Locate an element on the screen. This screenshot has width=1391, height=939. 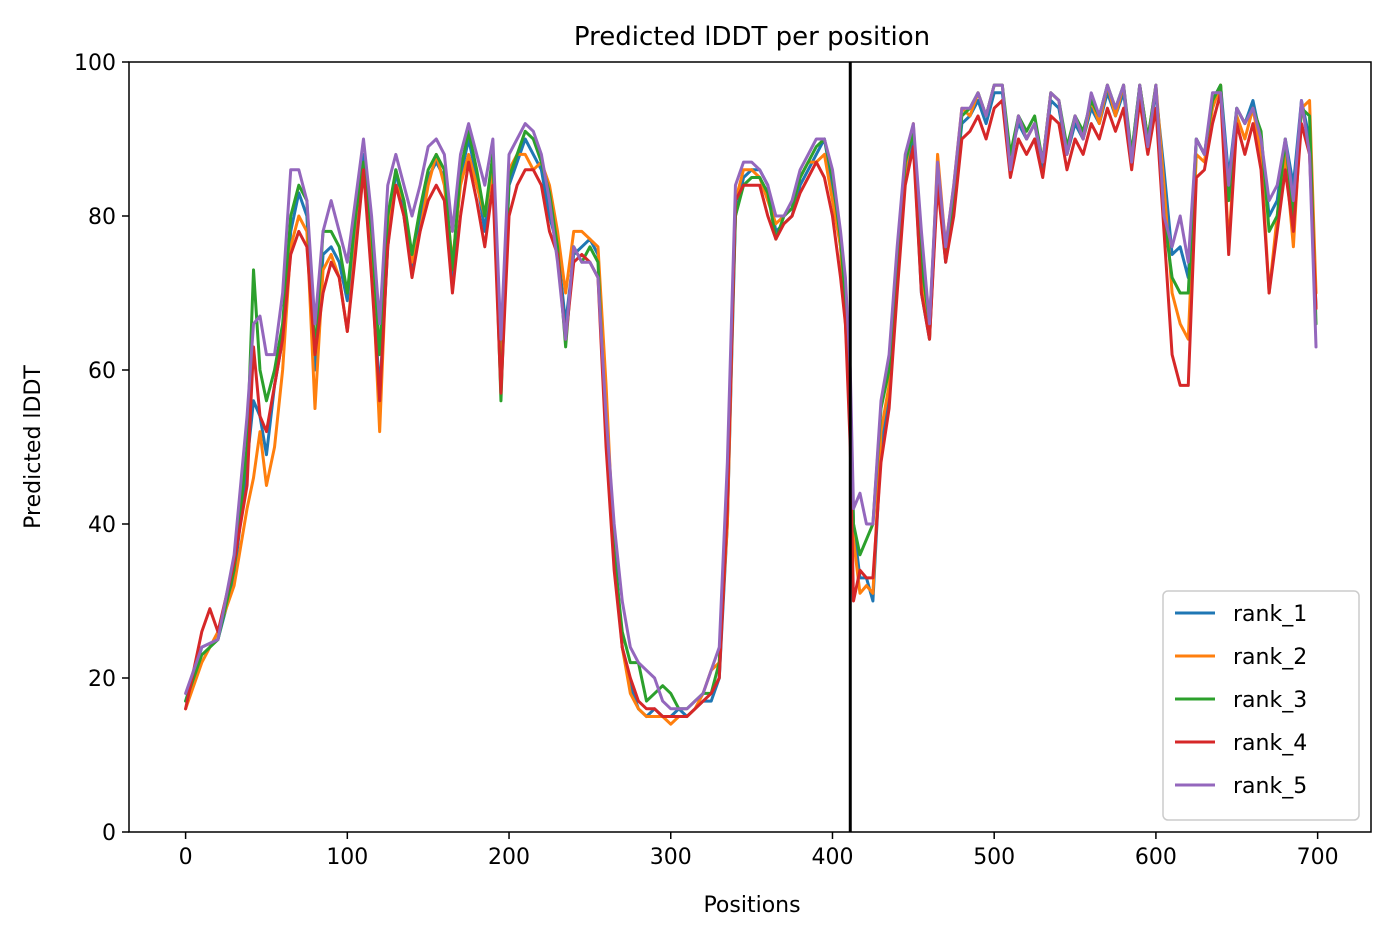
x-tick-label: 500 is located at coordinates (994, 857).